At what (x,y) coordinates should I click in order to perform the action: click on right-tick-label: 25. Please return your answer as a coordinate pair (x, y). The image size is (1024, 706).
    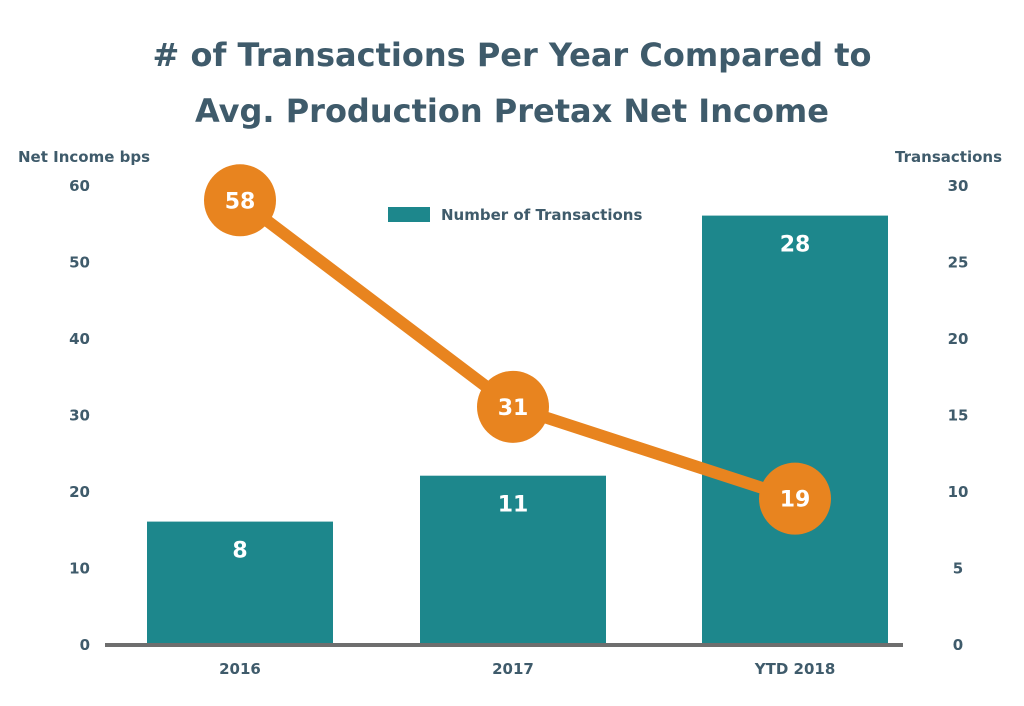
    Looking at the image, I should click on (958, 263).